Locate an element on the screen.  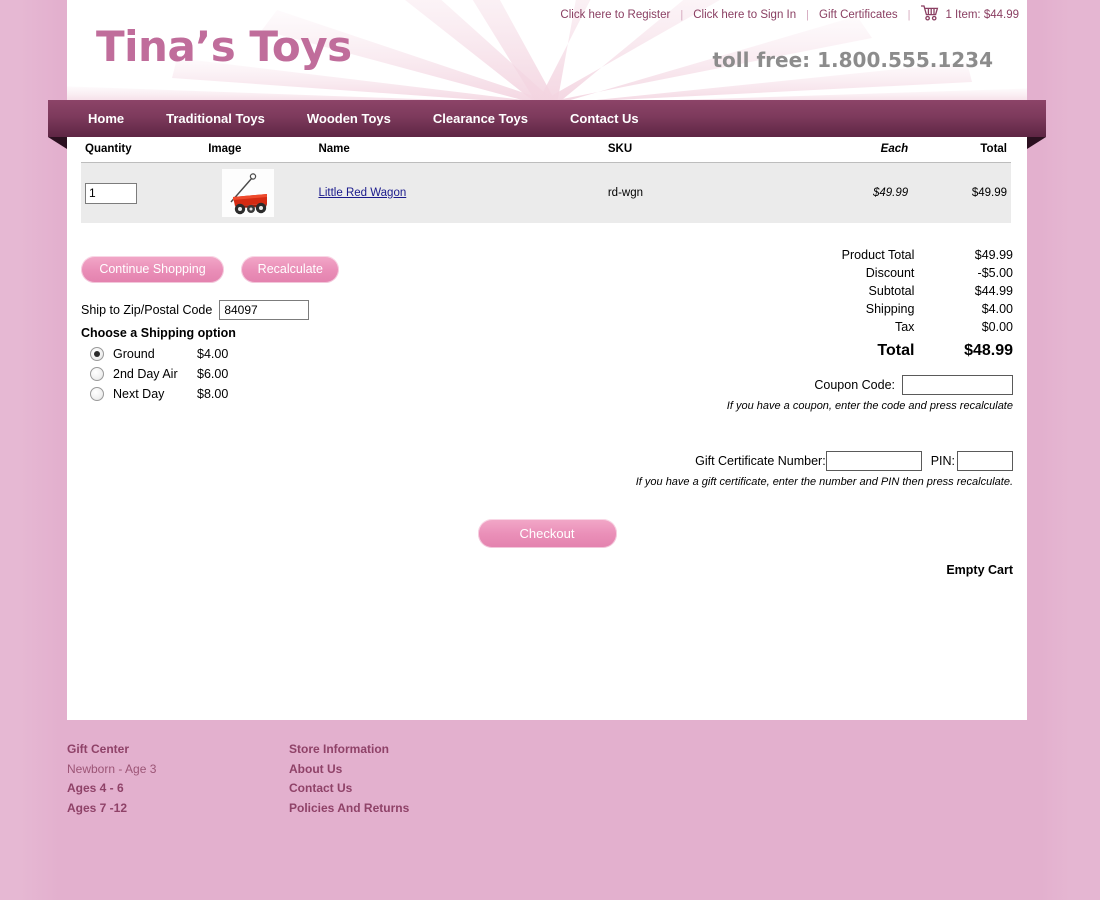
label-grand-total: Total is located at coordinates (896, 350).